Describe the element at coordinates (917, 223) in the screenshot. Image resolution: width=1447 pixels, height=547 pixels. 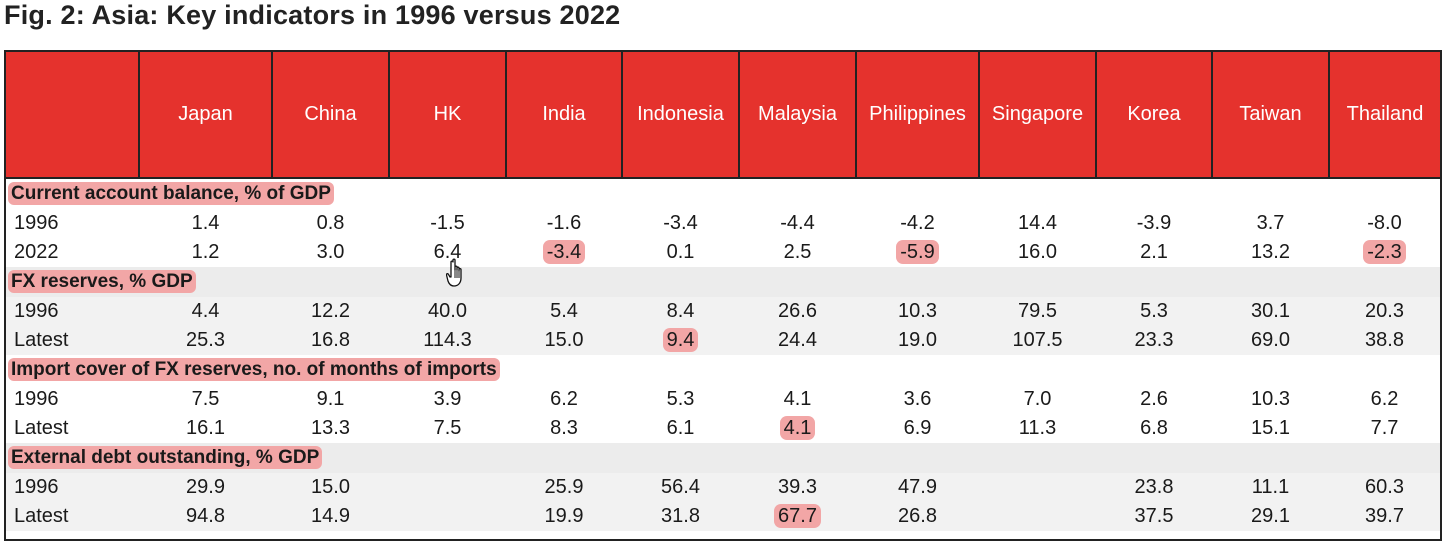
I see `cell-value: -4.2` at that location.